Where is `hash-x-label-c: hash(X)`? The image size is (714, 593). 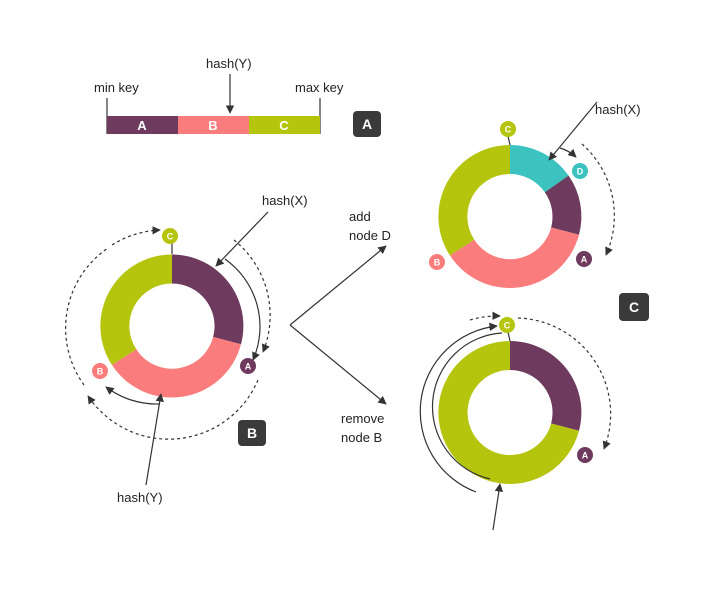 hash-x-label-c: hash(X) is located at coordinates (618, 109).